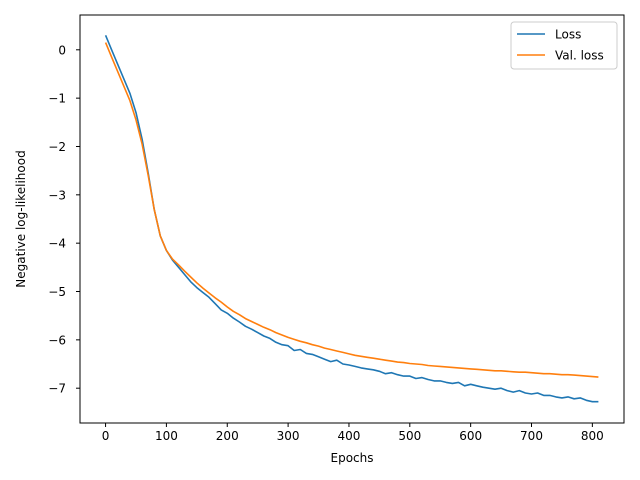 This screenshot has height=480, width=640. Describe the element at coordinates (579, 56) in the screenshot. I see `legend-label-val-loss: Val. loss` at that location.